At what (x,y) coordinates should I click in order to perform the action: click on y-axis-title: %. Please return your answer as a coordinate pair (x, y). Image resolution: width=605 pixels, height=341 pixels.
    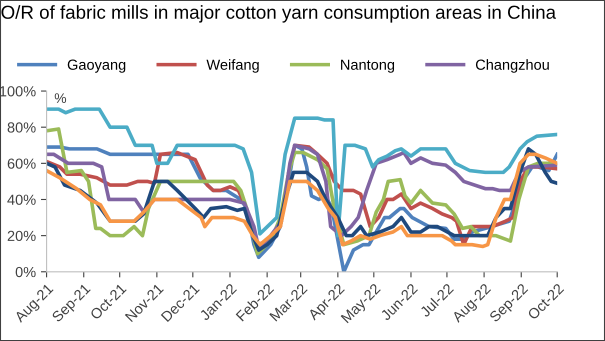
    Looking at the image, I should click on (60, 98).